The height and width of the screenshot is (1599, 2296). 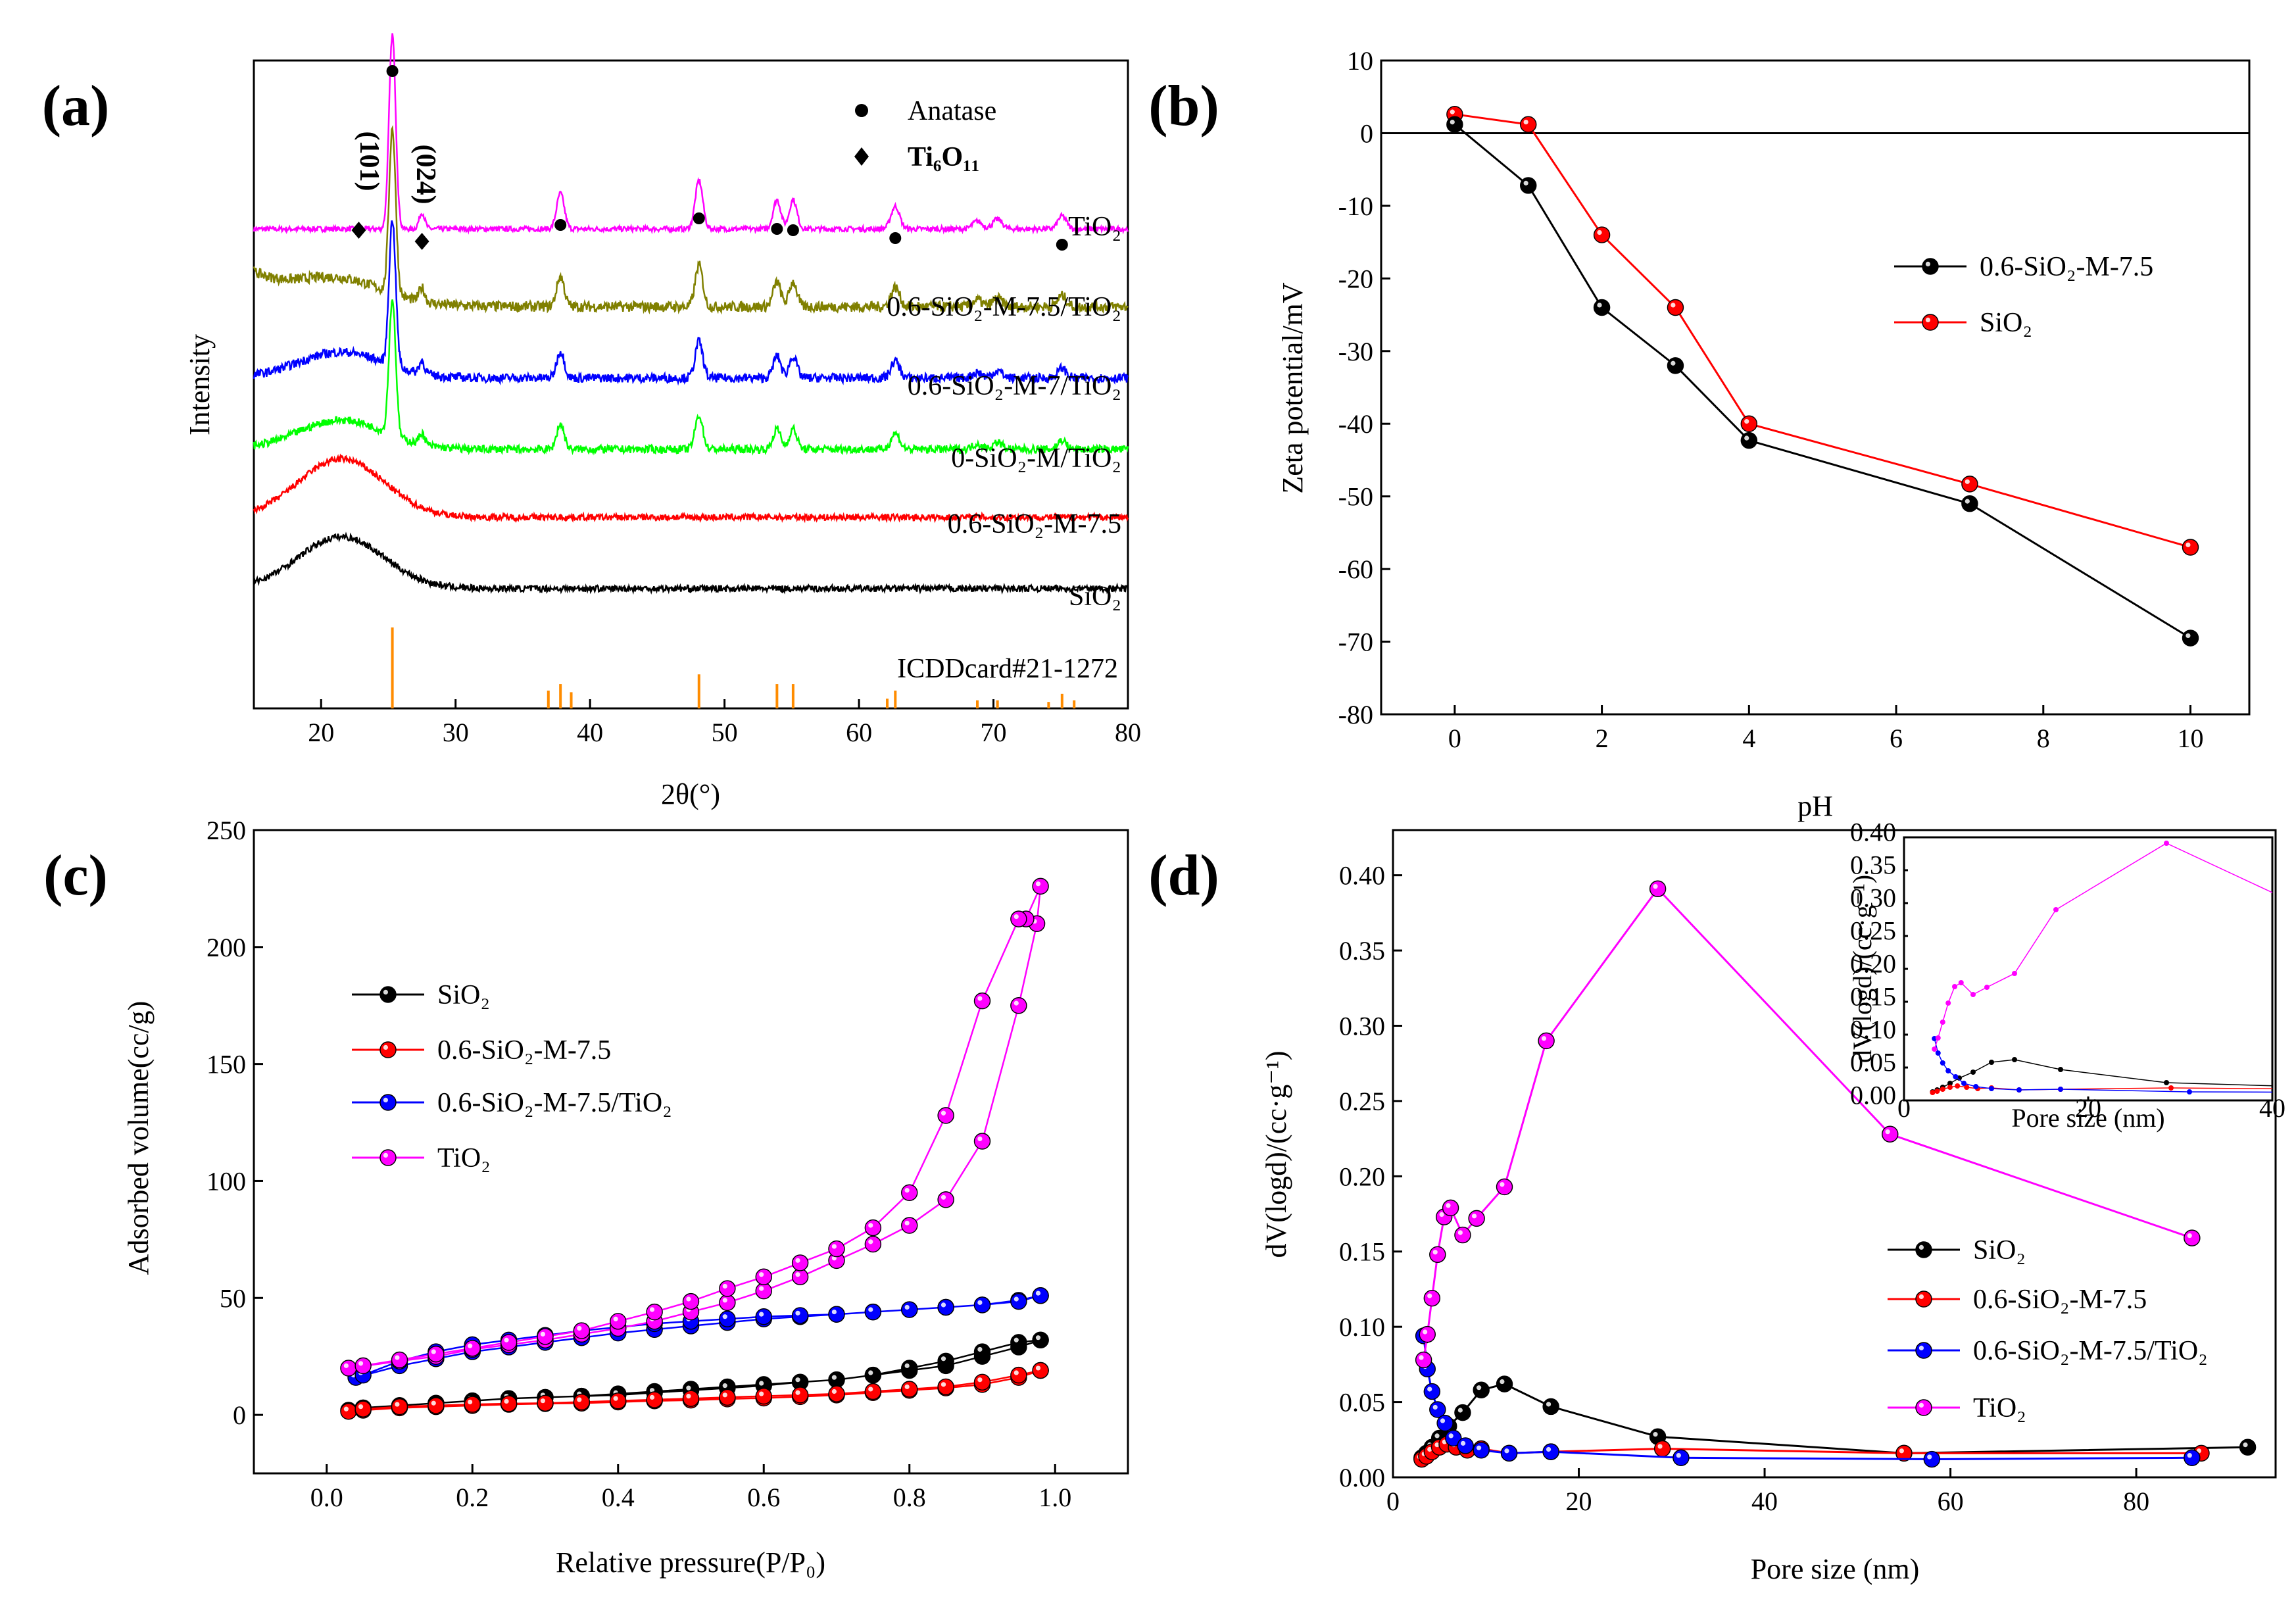 What do you see at coordinates (763, 1497) in the screenshot?
I see `x-tick-label: 0.6` at bounding box center [763, 1497].